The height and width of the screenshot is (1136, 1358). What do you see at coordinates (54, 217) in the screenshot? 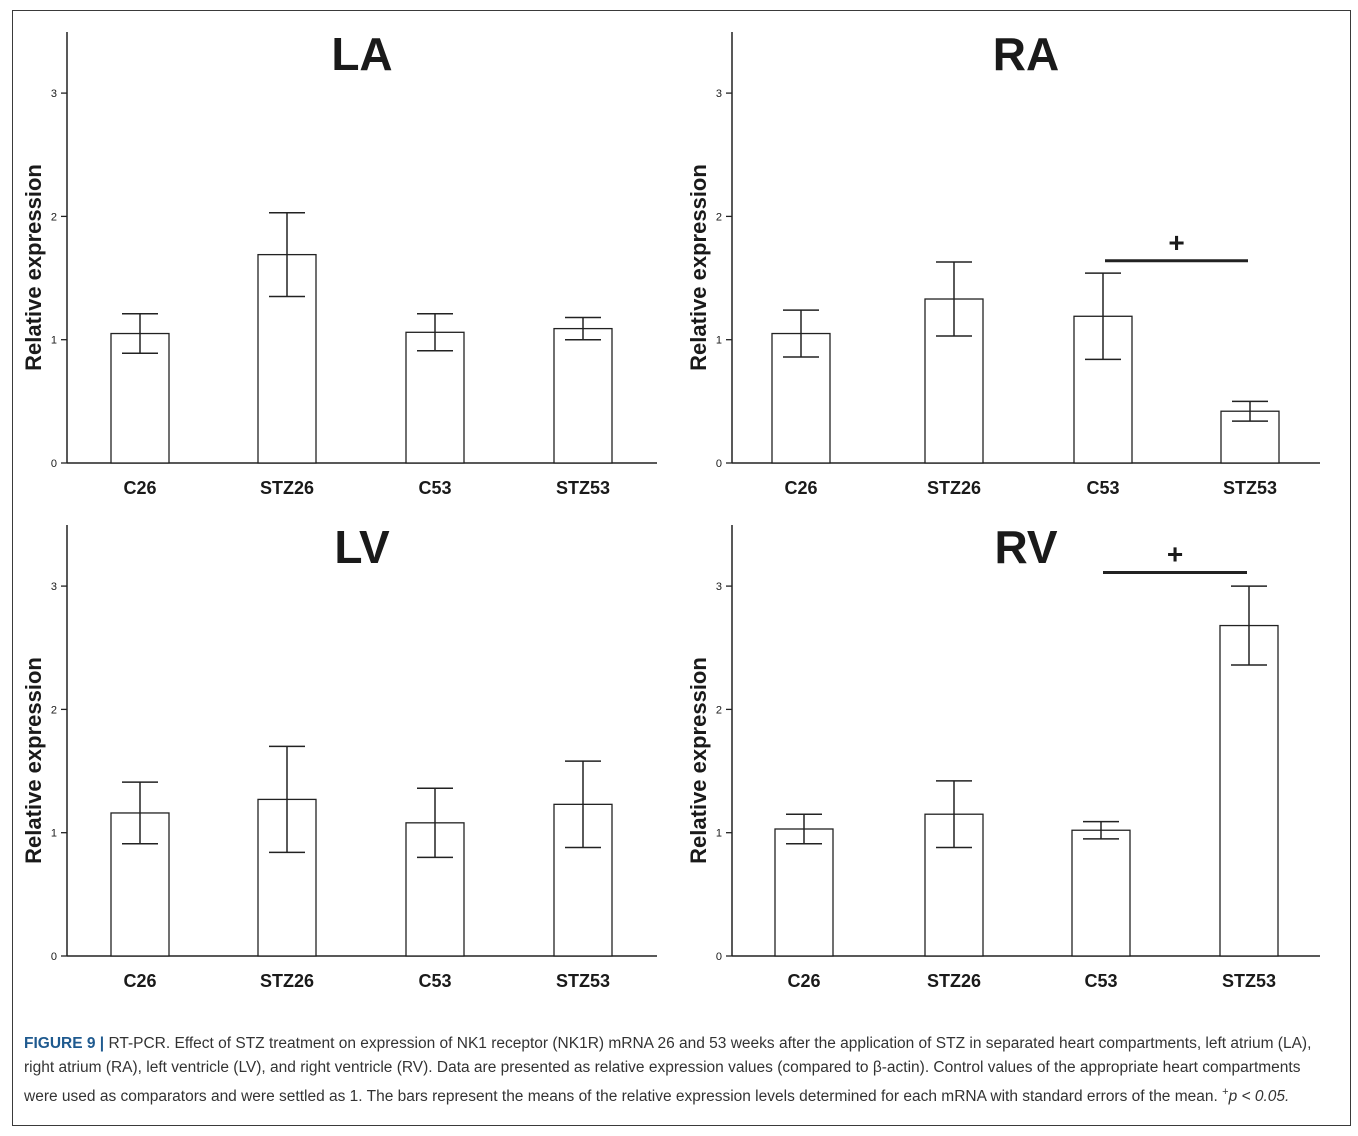
I see `y-tick-label-la: 2` at bounding box center [54, 217].